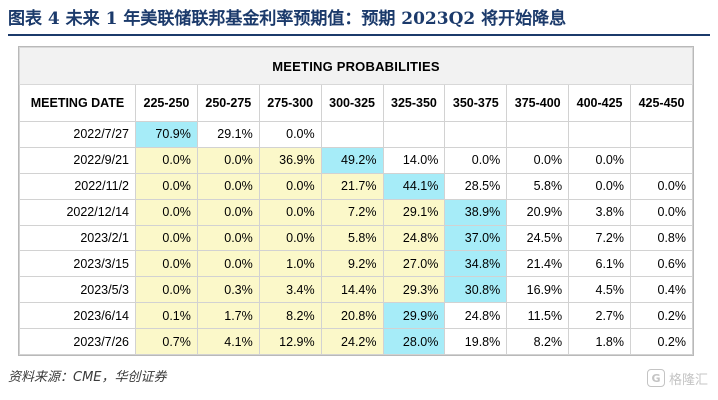  What do you see at coordinates (599, 212) in the screenshot?
I see `probability-cell: 3.8%` at bounding box center [599, 212].